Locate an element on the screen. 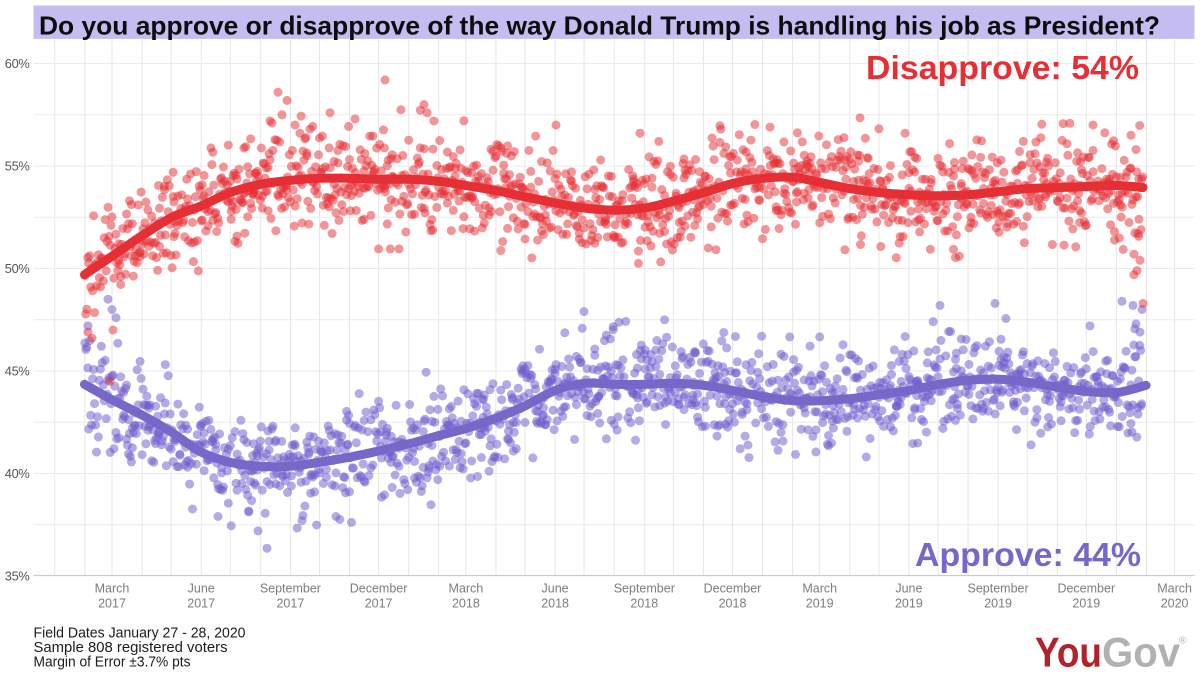 This screenshot has width=1200, height=675. svg-text: Gov is located at coordinates (1141, 652).